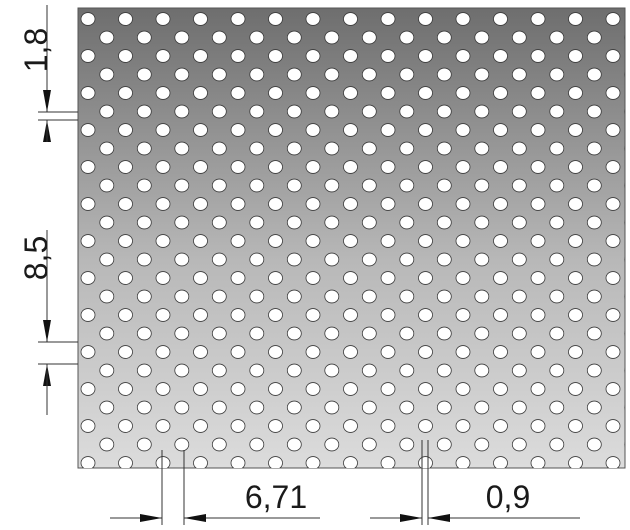 The height and width of the screenshot is (530, 630). I want to click on dimension-label-1-8: 1,8, so click(36, 50).